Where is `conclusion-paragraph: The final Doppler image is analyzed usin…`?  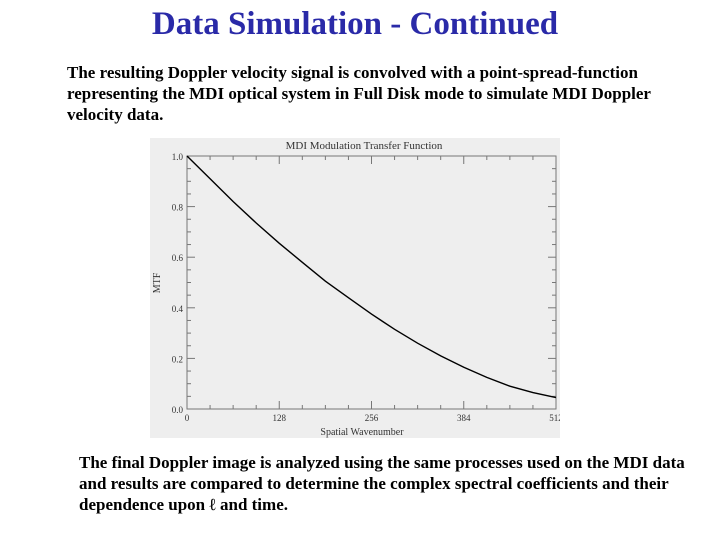 conclusion-paragraph: The final Doppler image is analyzed usin… is located at coordinates (382, 483).